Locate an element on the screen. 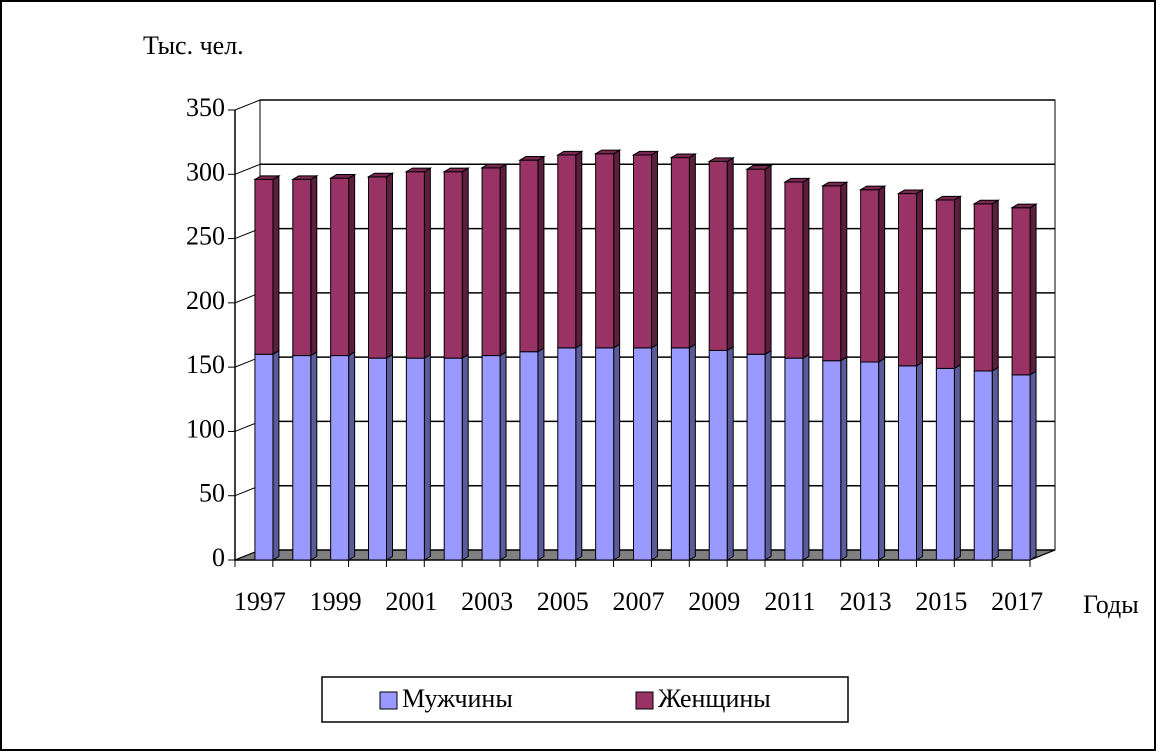 This screenshot has height=751, width=1156. legend-label: Мужчины is located at coordinates (457, 698).